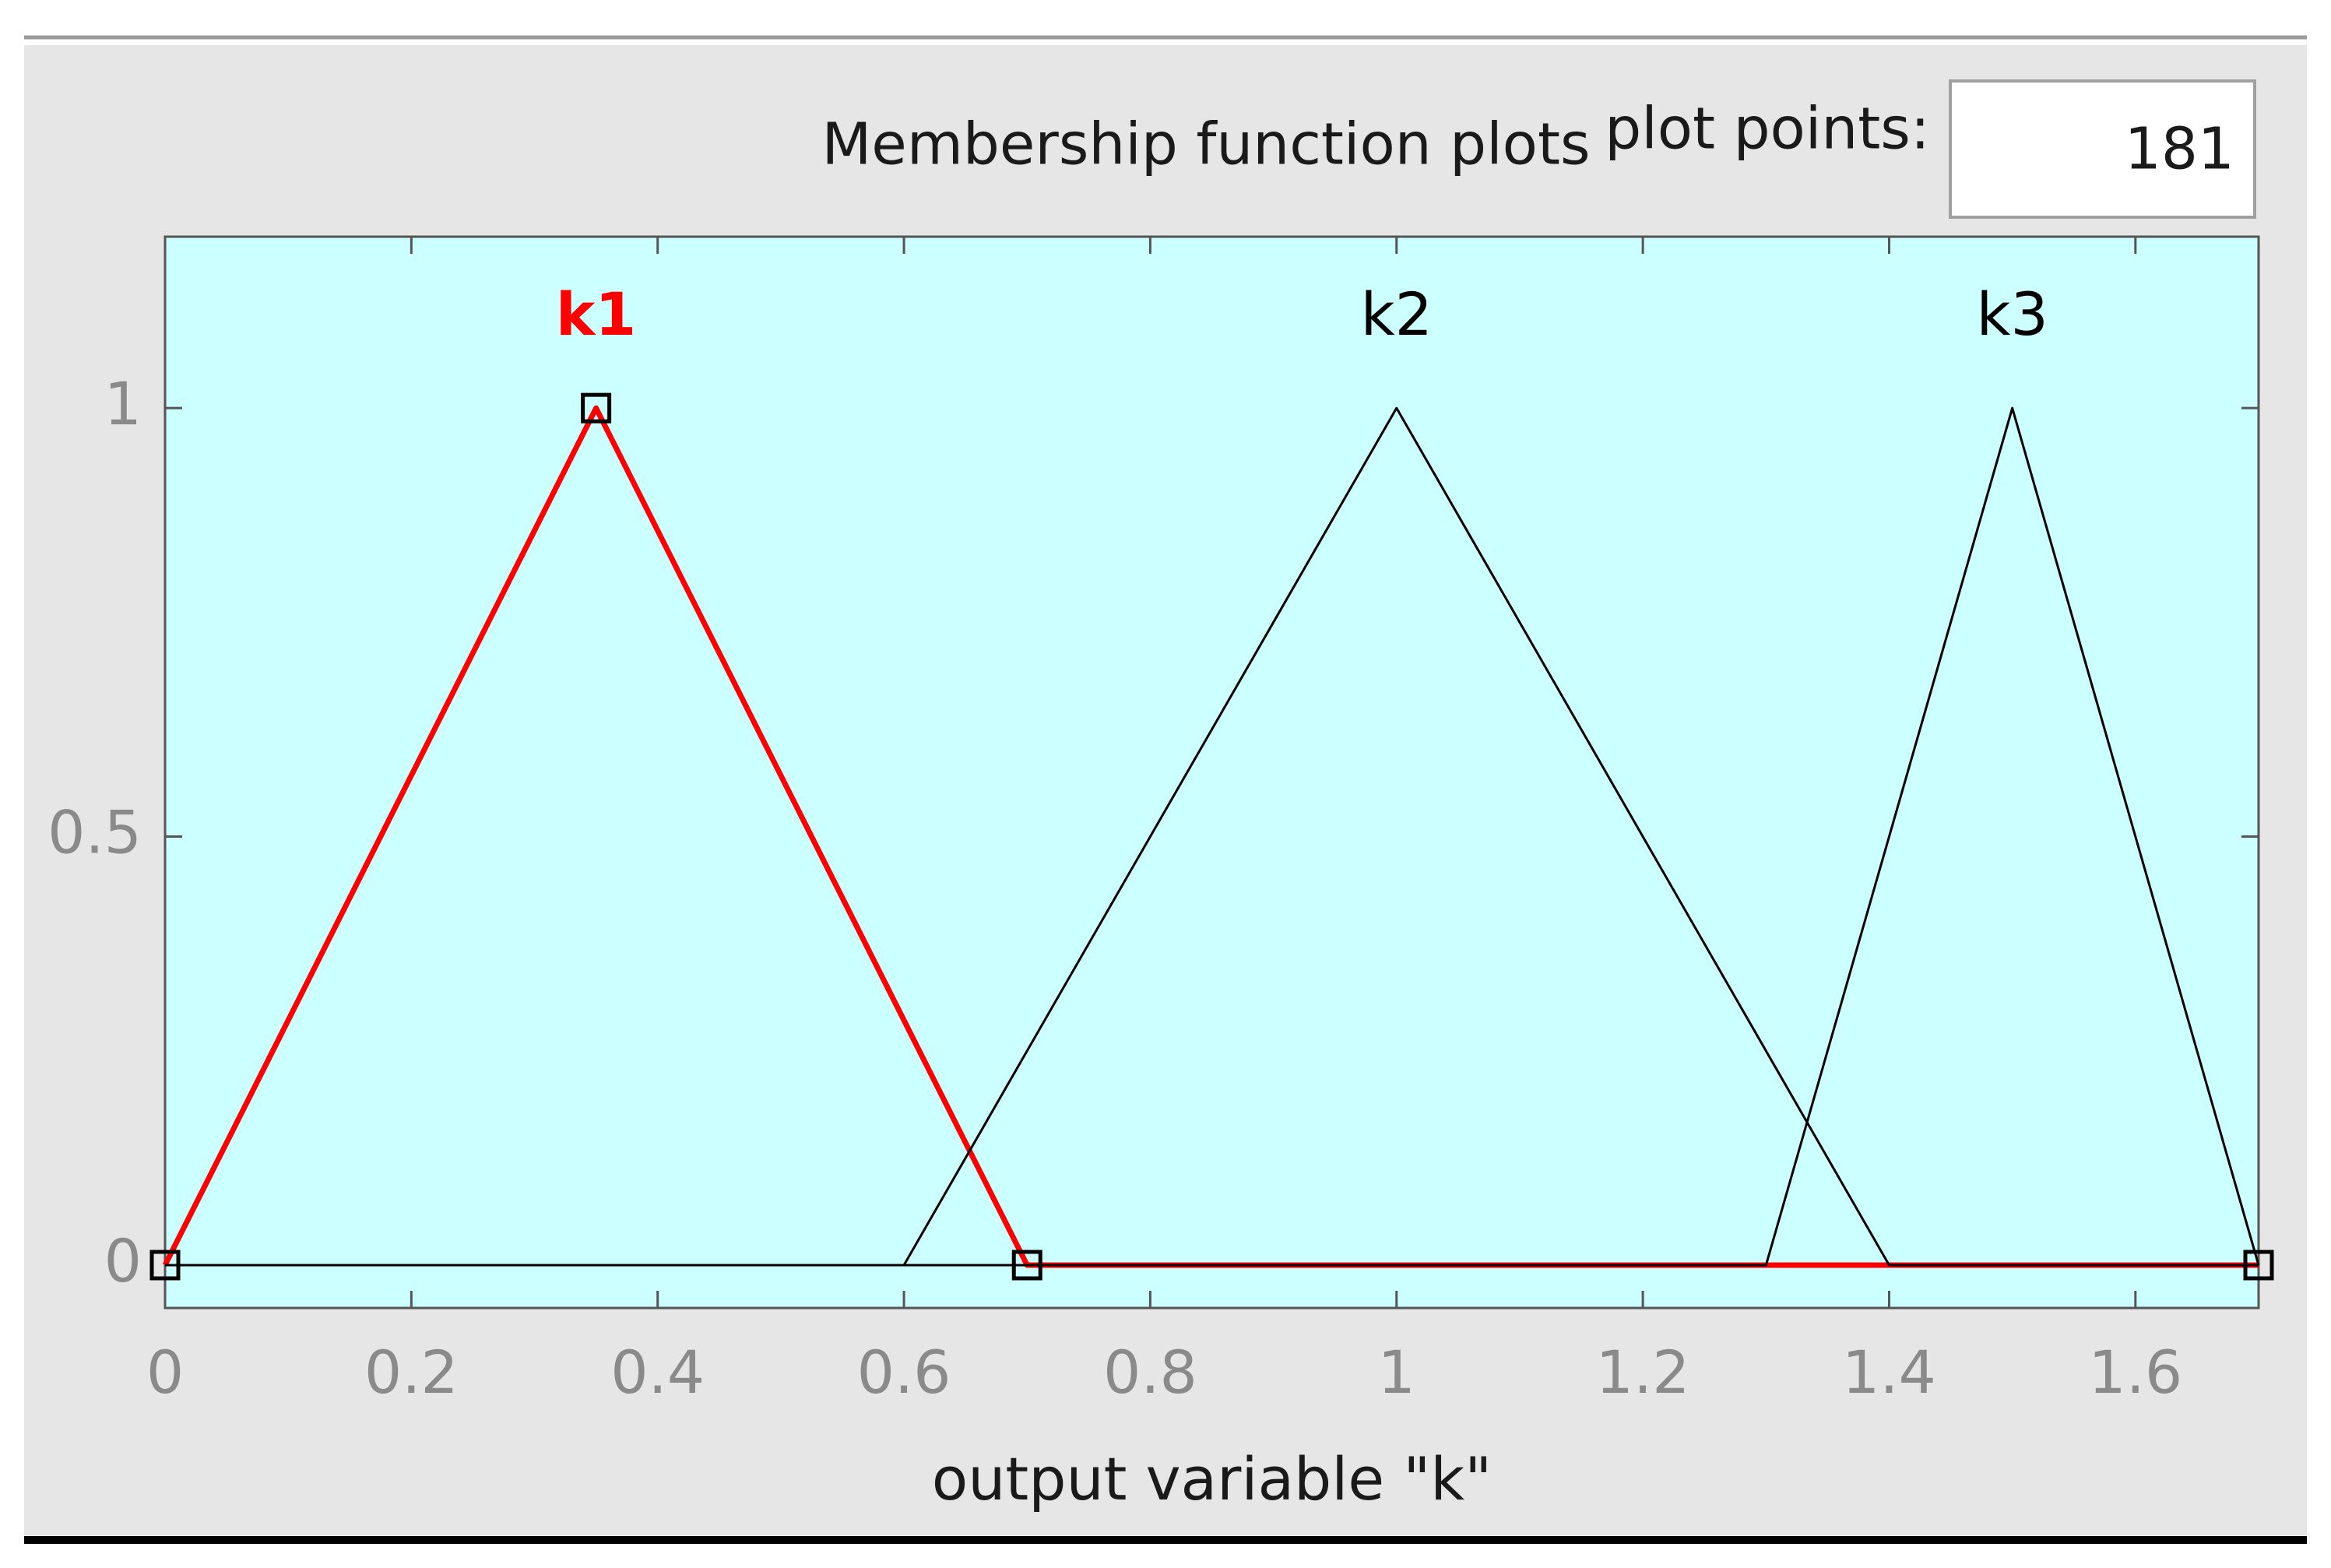  I want to click on x-axis-label: output variable "k", so click(1212, 1479).